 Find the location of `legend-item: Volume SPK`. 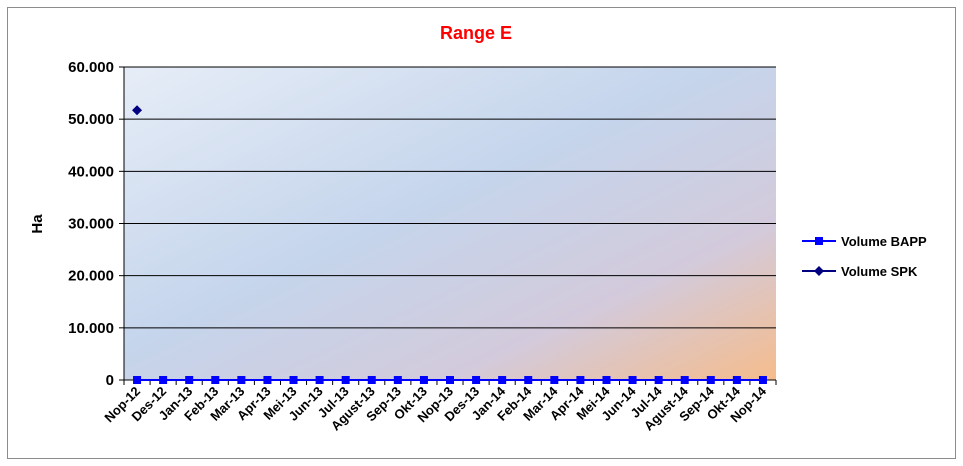

legend-item: Volume SPK is located at coordinates (860, 271).